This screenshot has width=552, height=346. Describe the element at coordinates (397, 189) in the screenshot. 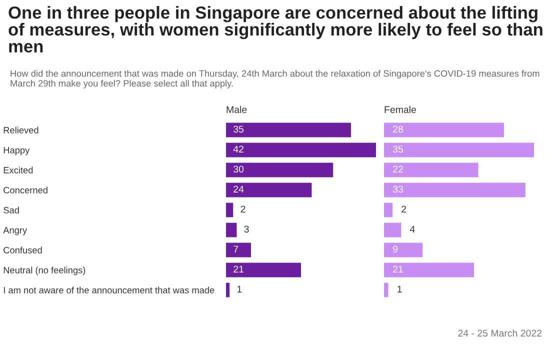

I see `data-label: 33` at that location.